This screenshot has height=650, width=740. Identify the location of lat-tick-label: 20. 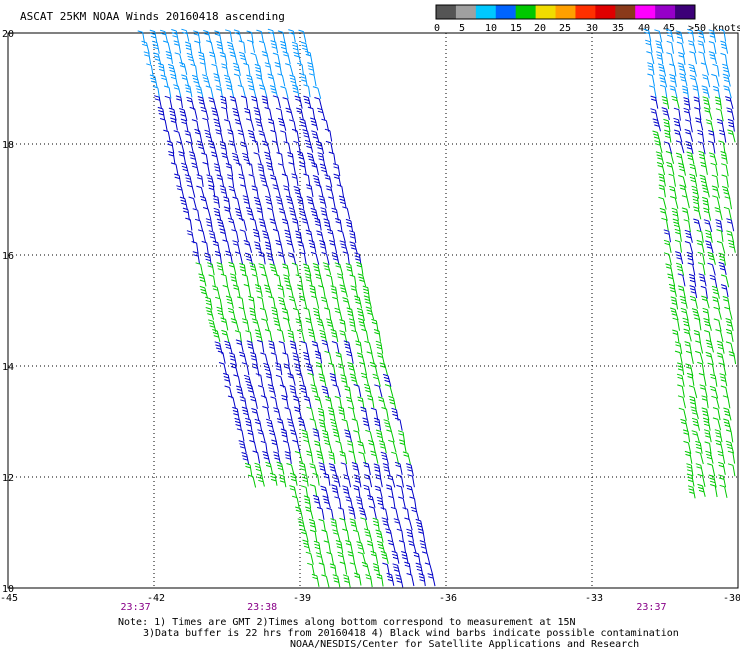
(8, 34).